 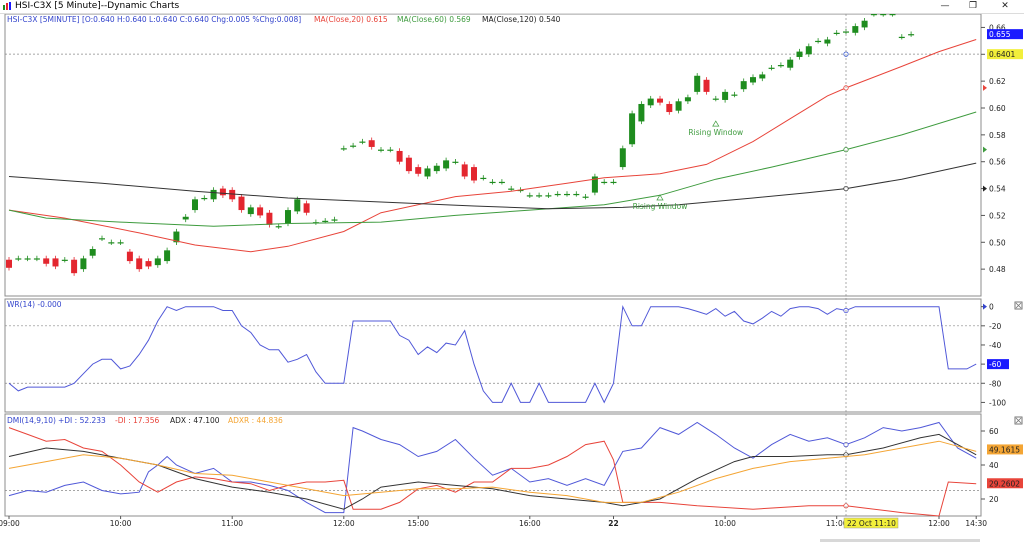 What do you see at coordinates (837, 523) in the screenshot?
I see `x-tick-label: 11:00` at bounding box center [837, 523].